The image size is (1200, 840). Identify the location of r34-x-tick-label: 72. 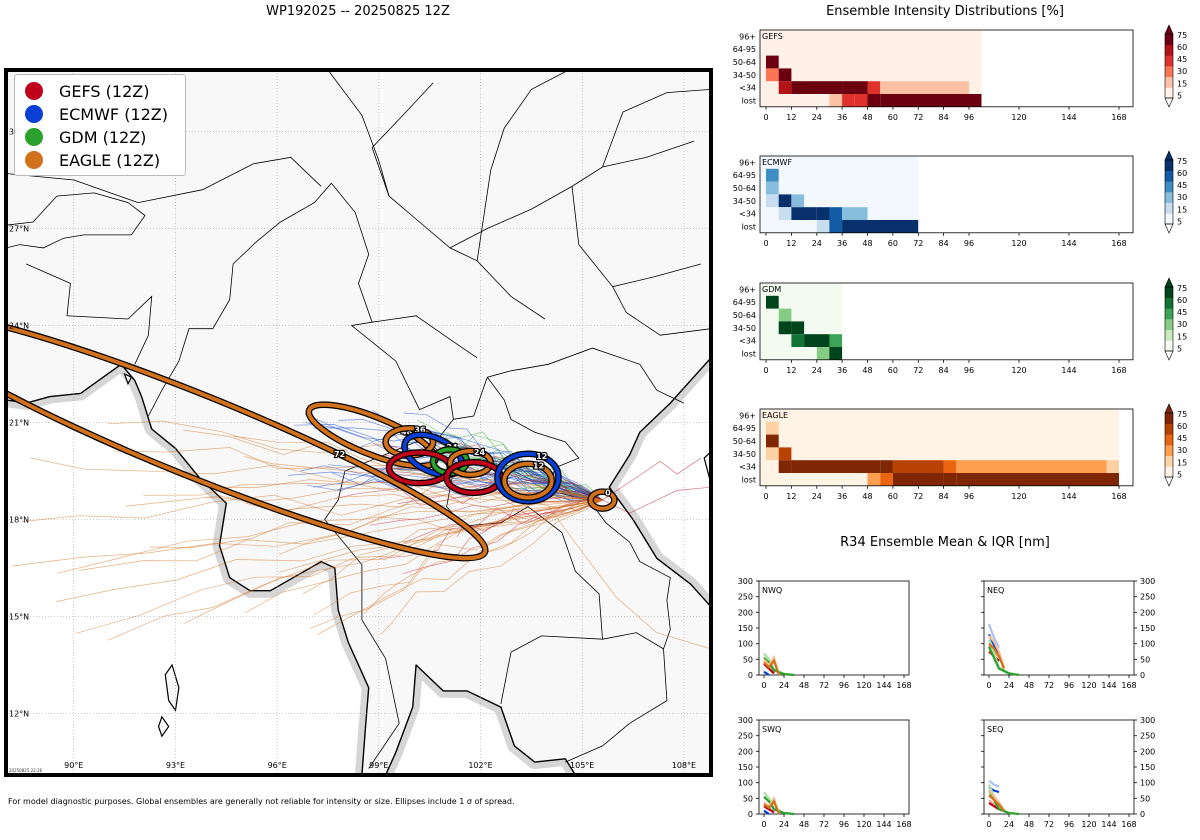
(1049, 685).